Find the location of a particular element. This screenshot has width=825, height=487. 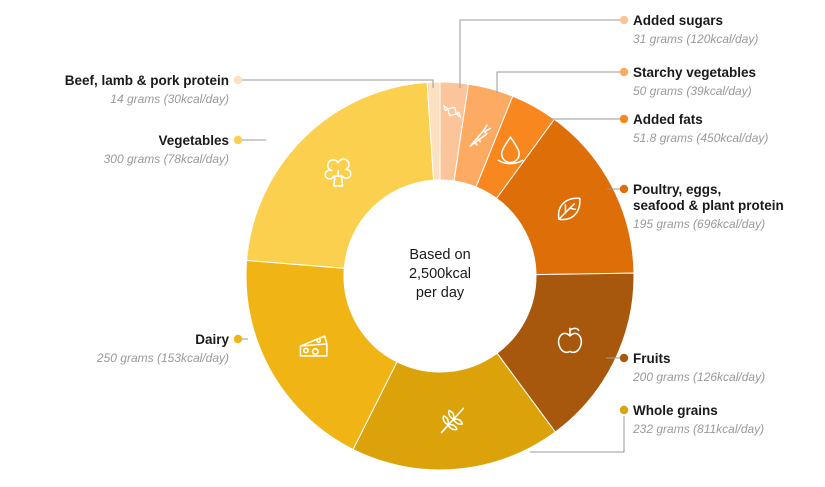

broccoli-icon is located at coordinates (338, 172).